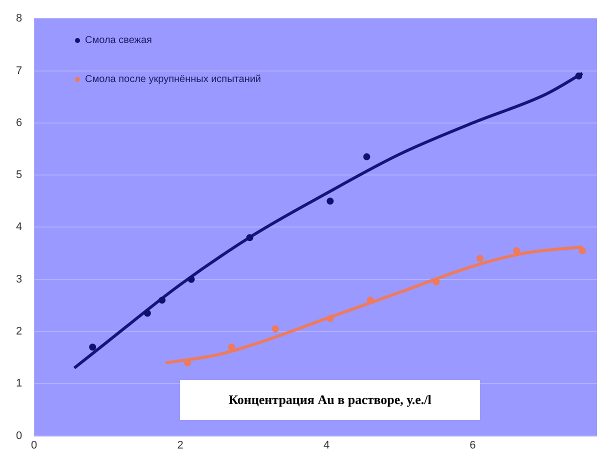  What do you see at coordinates (19, 384) in the screenshot?
I see `y-tick-label: 1` at bounding box center [19, 384].